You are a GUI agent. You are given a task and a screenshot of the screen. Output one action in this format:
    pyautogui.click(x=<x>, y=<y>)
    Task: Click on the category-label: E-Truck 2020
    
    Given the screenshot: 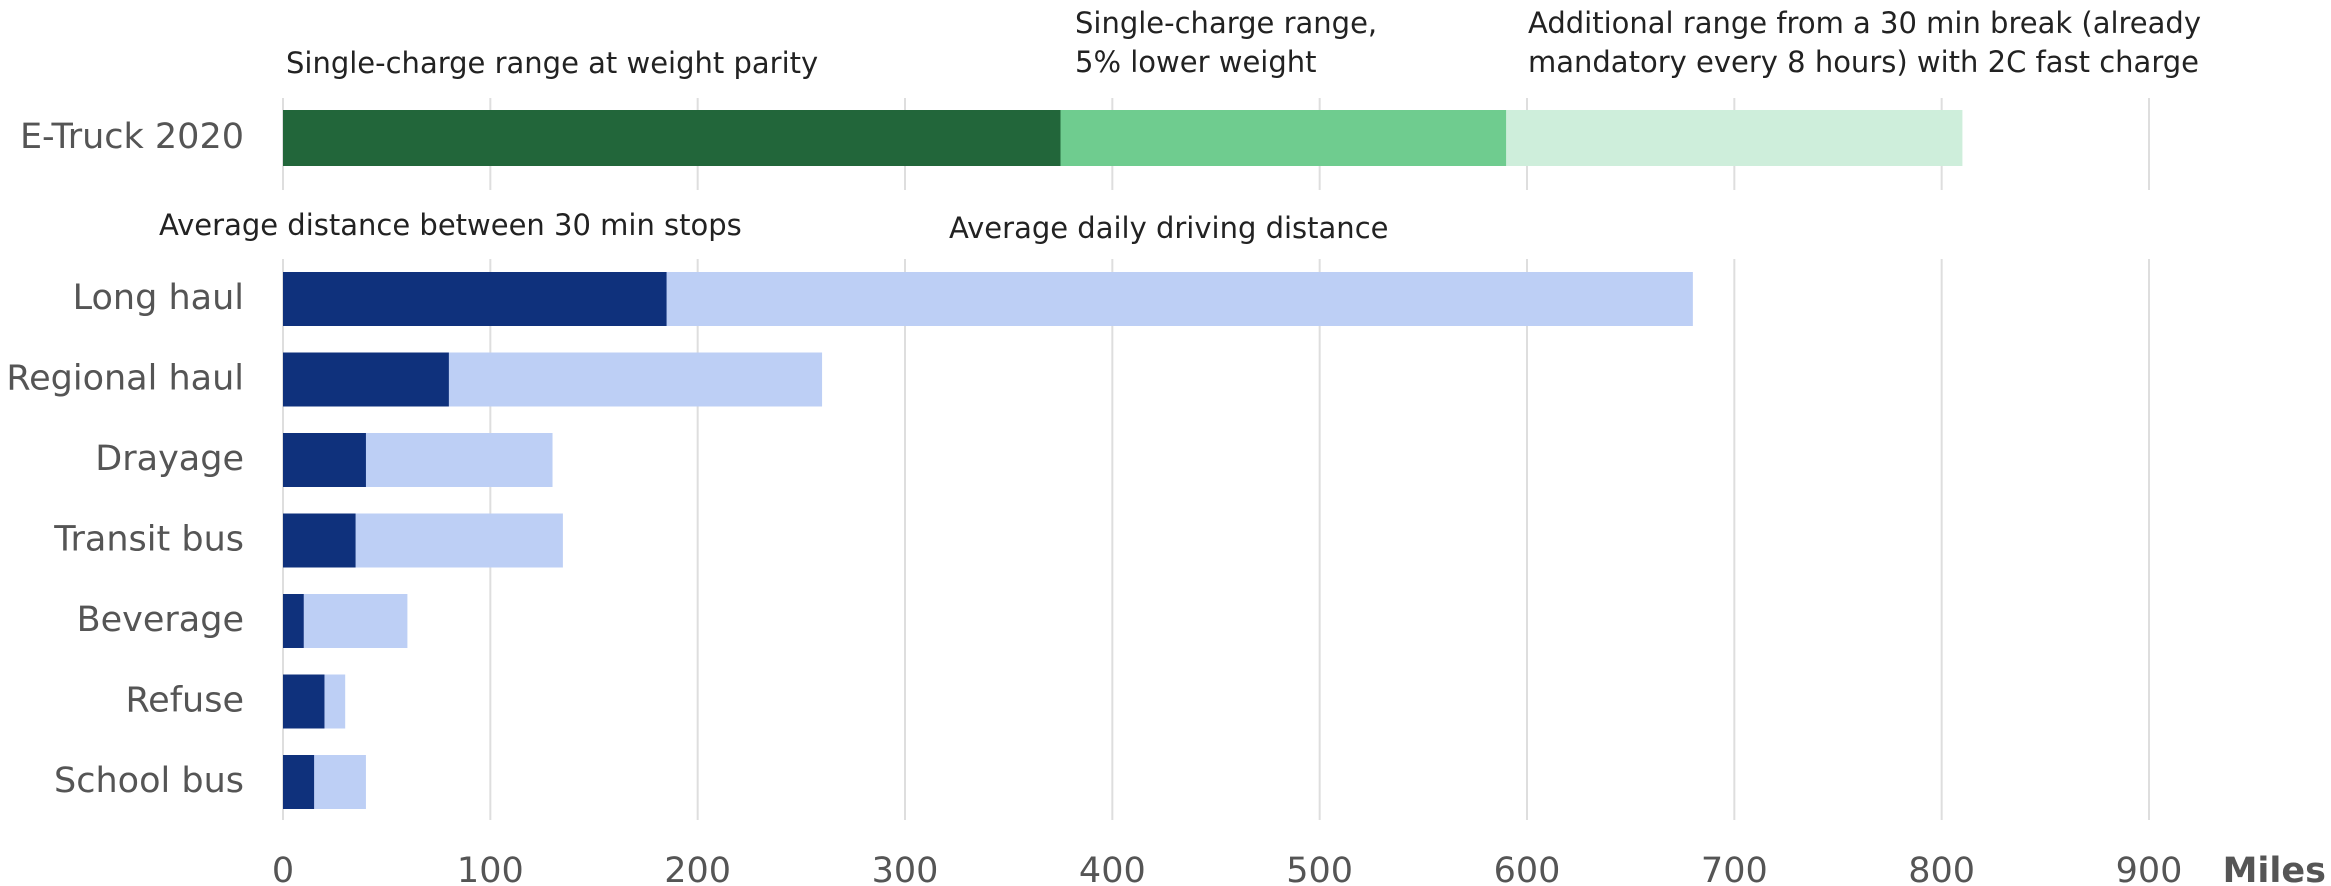 What is the action you would take?
    pyautogui.click(x=132, y=137)
    